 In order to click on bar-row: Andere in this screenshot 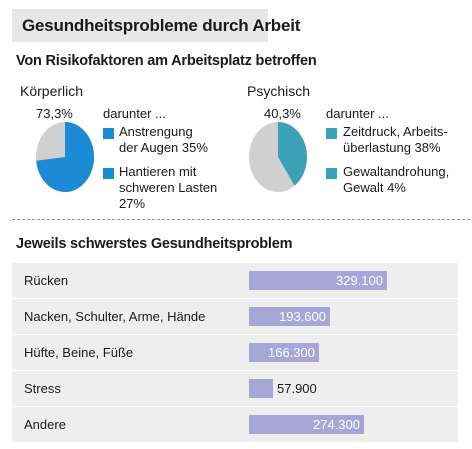, I will do `click(235, 424)`.